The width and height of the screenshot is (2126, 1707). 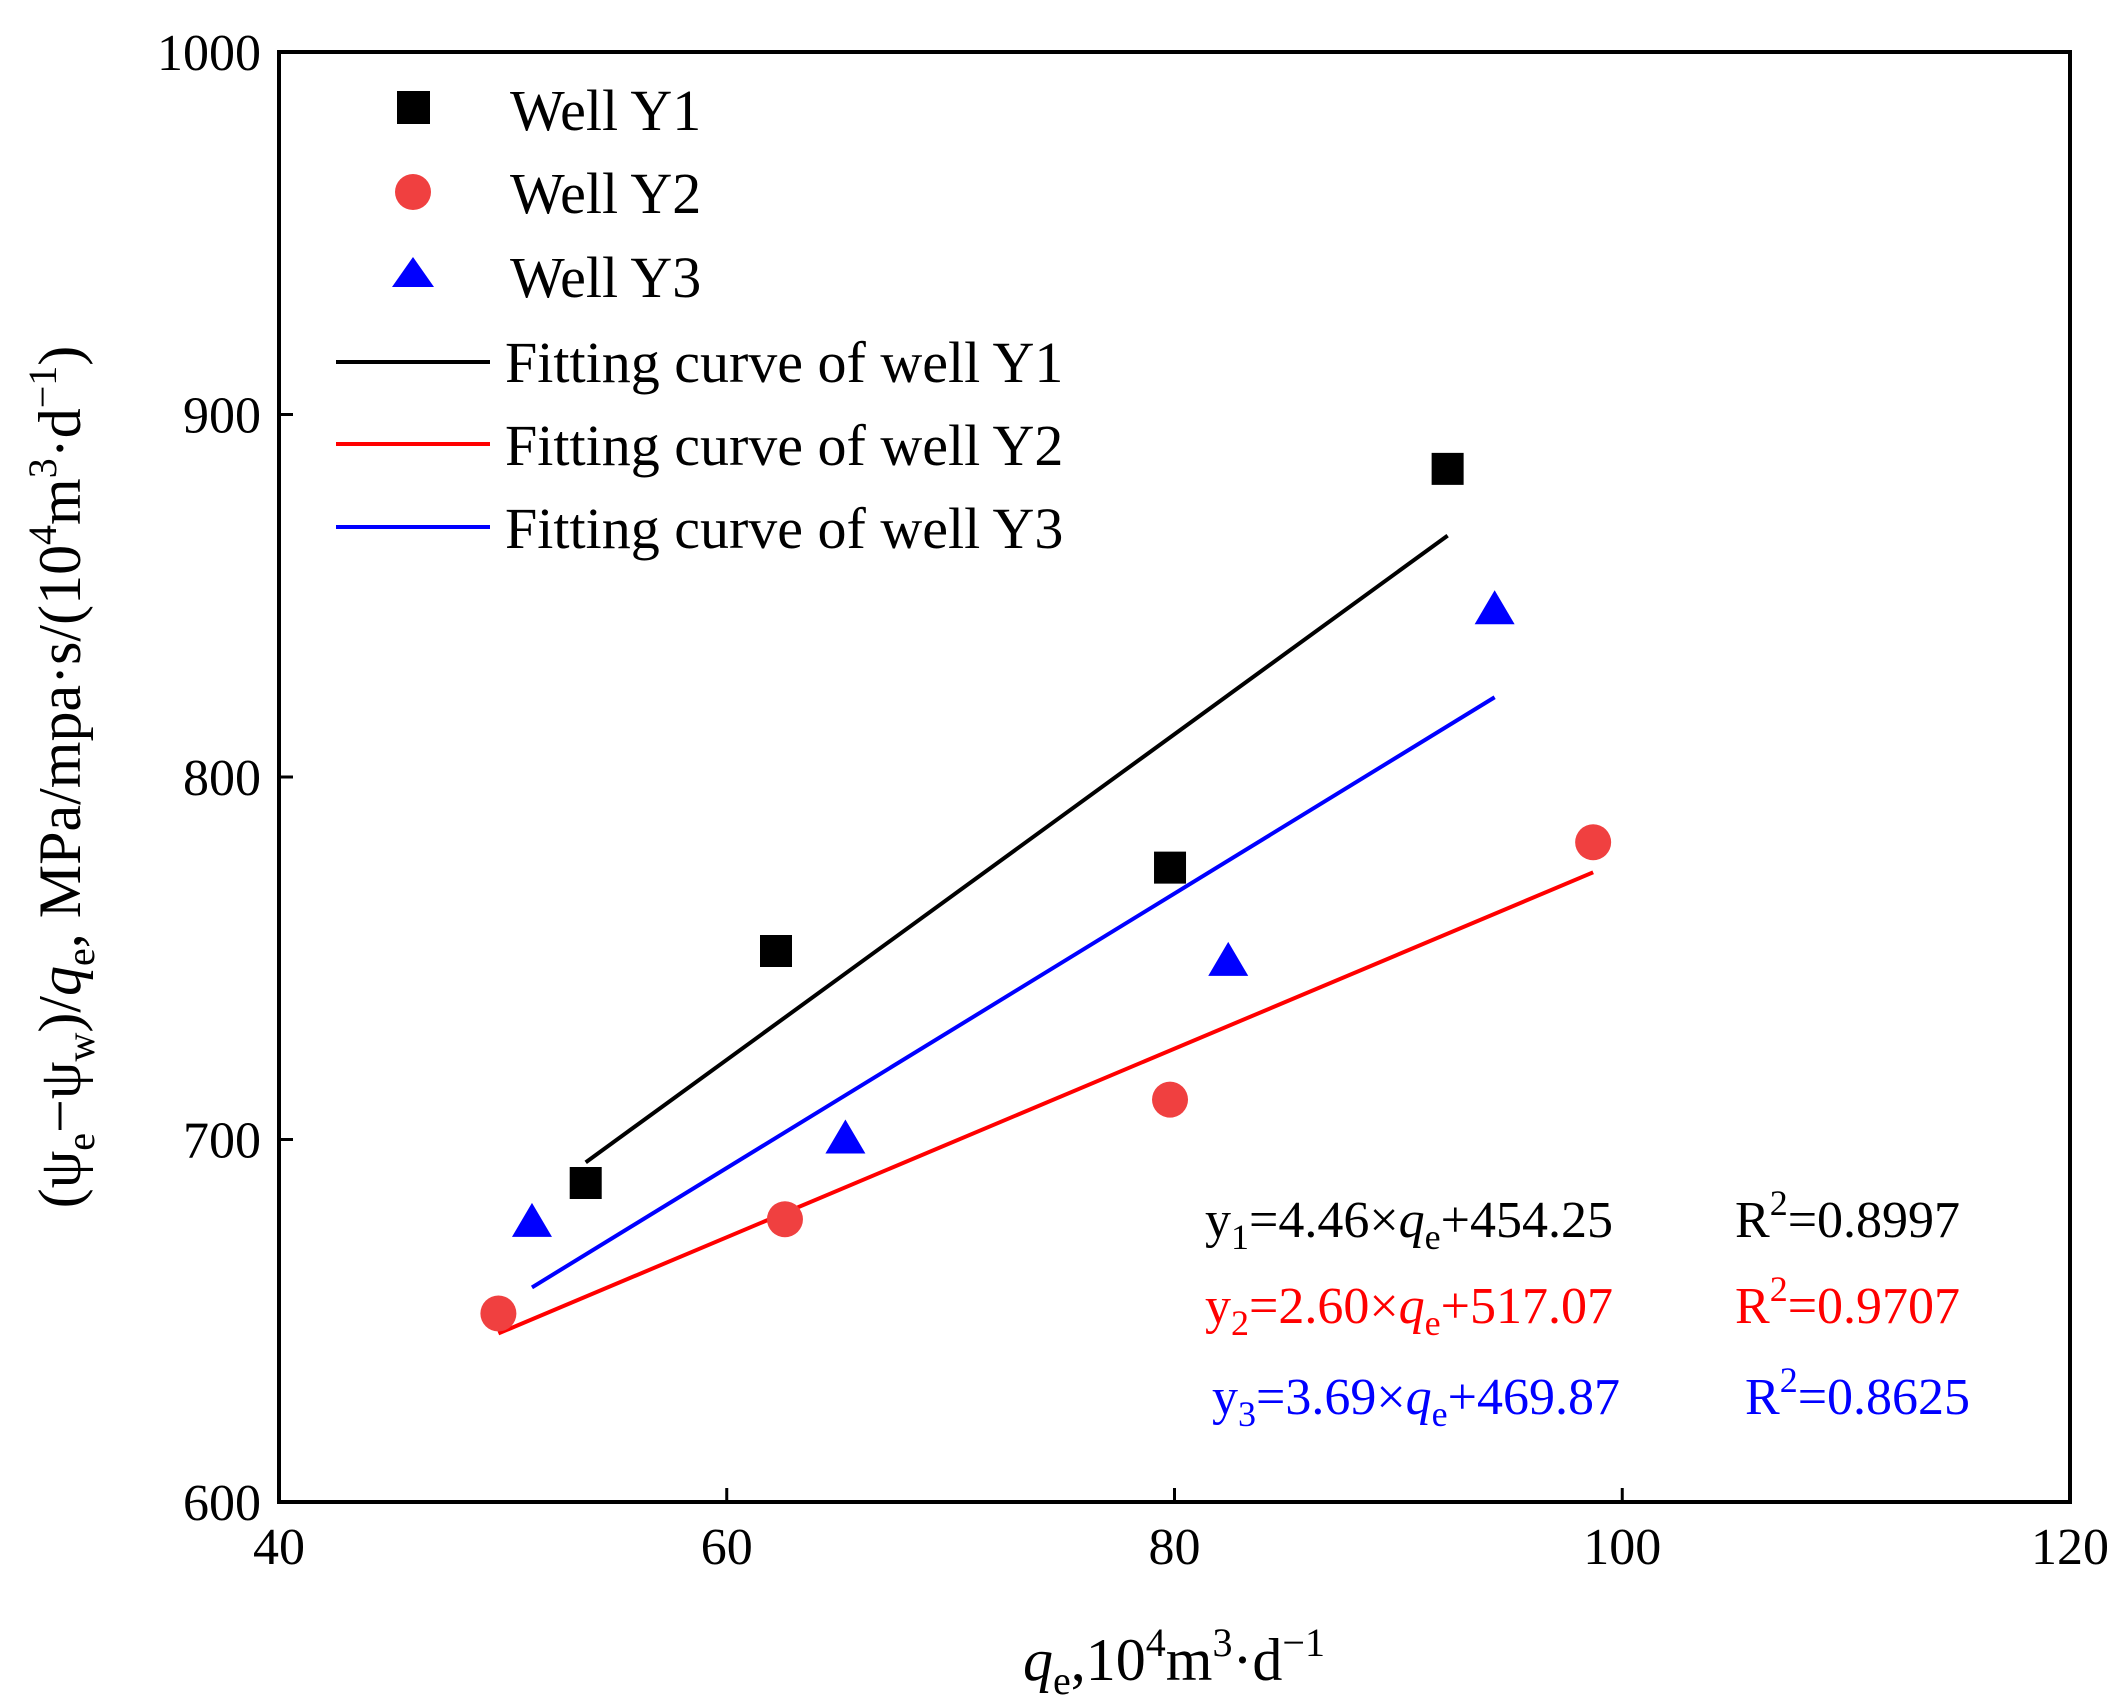 I want to click on x-axis-title: qe,104m3·d−1, so click(x=1174, y=1661).